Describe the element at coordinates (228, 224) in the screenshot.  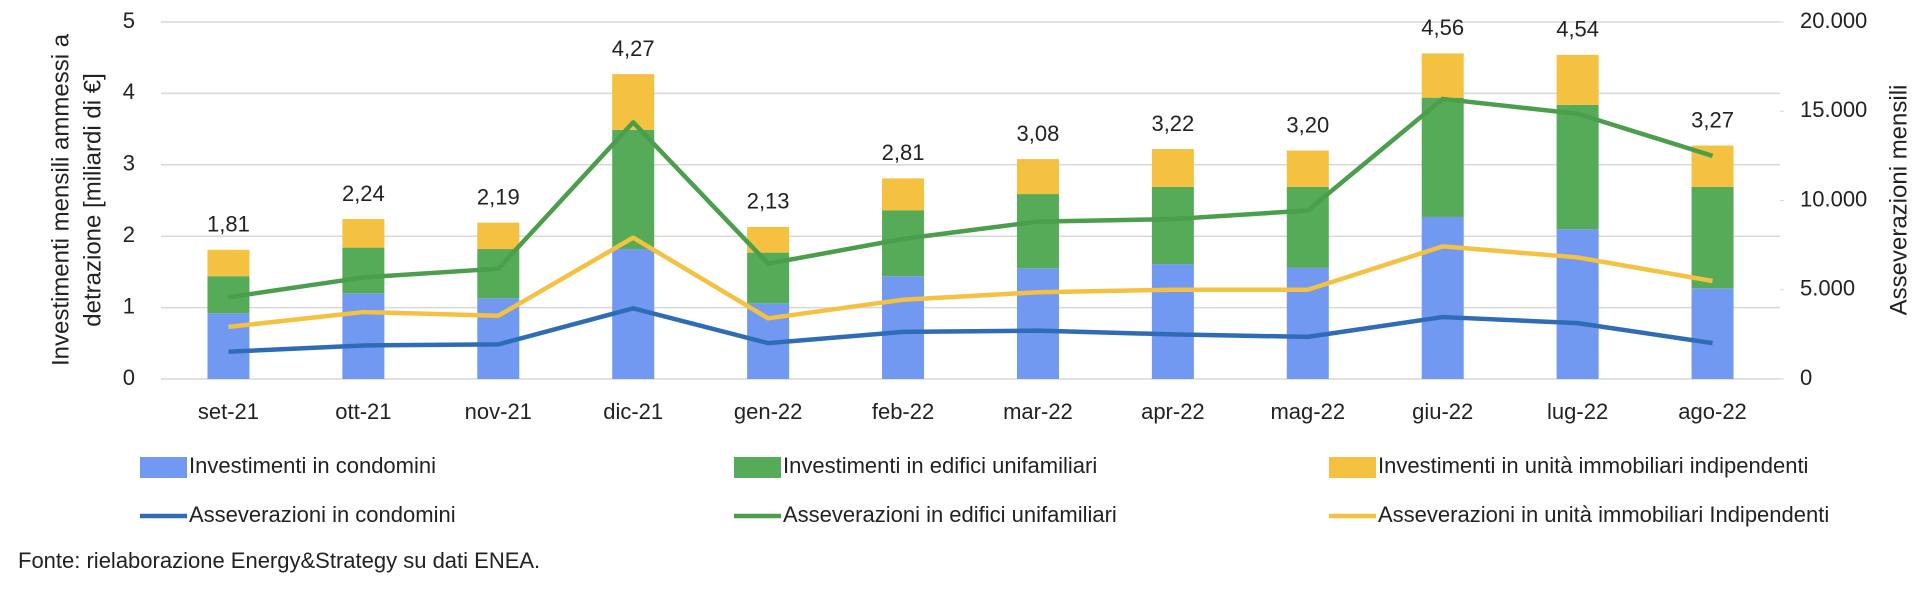
I see `total-label: 1,81` at that location.